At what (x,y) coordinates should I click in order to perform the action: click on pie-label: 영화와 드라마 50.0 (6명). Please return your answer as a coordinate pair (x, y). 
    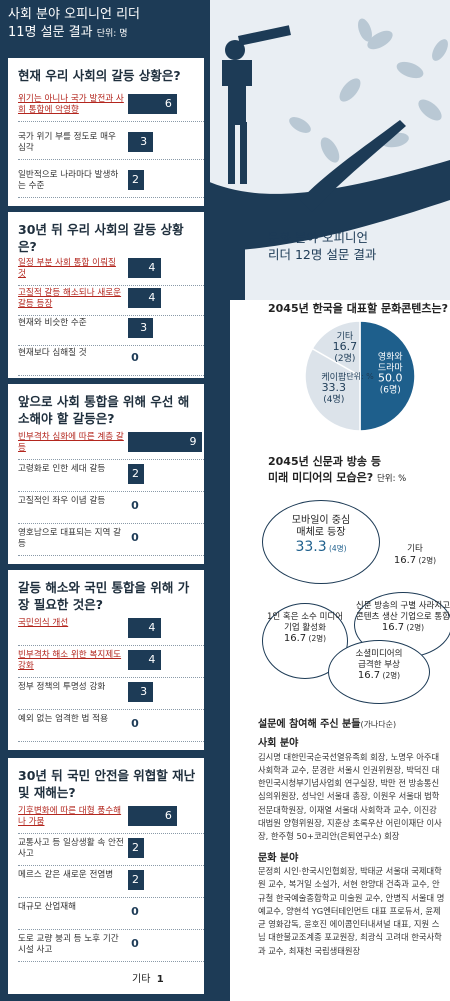
    Looking at the image, I should click on (391, 373).